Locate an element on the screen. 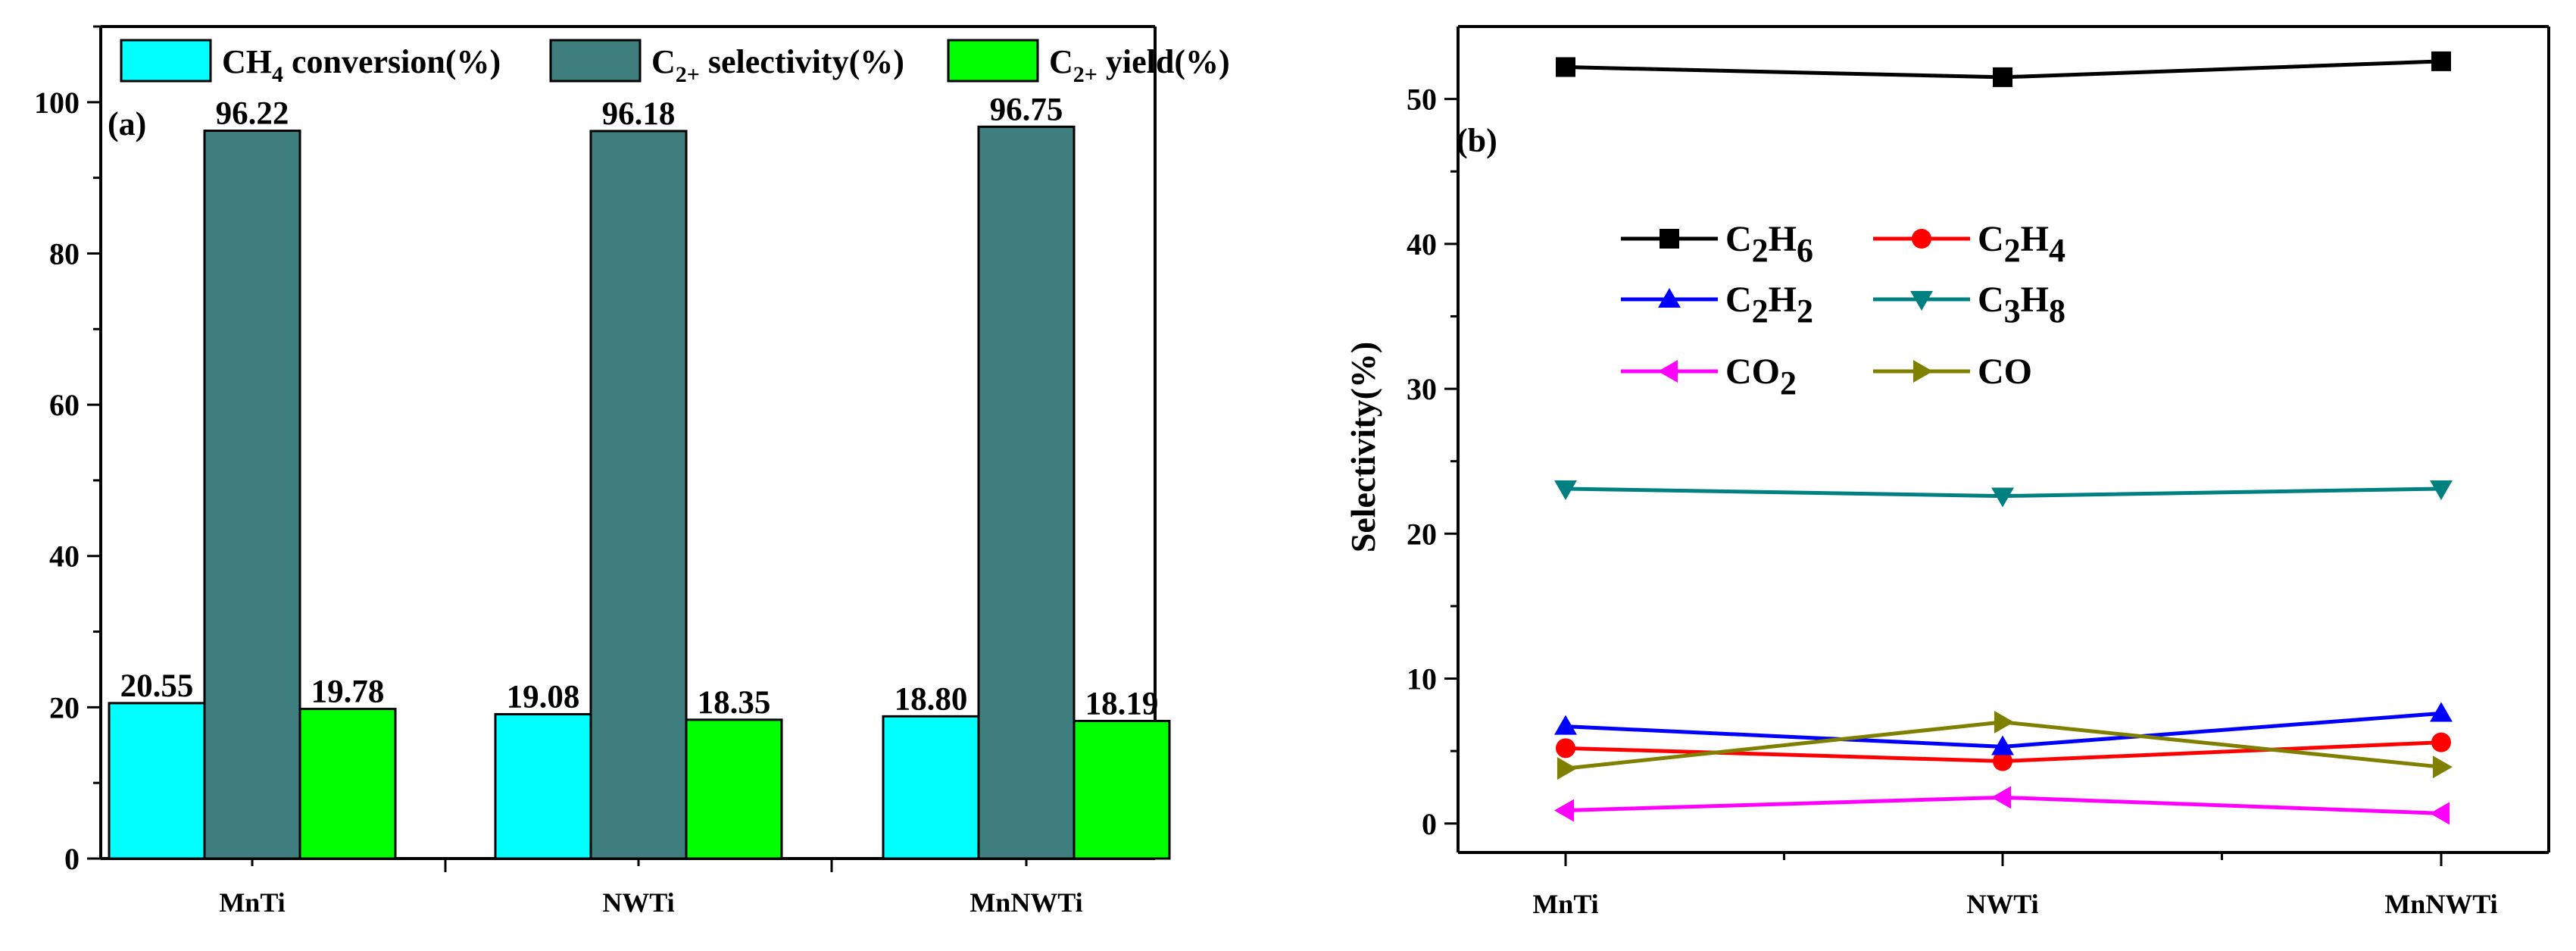  panel-a-category-label: MnNWTi is located at coordinates (1026, 903).